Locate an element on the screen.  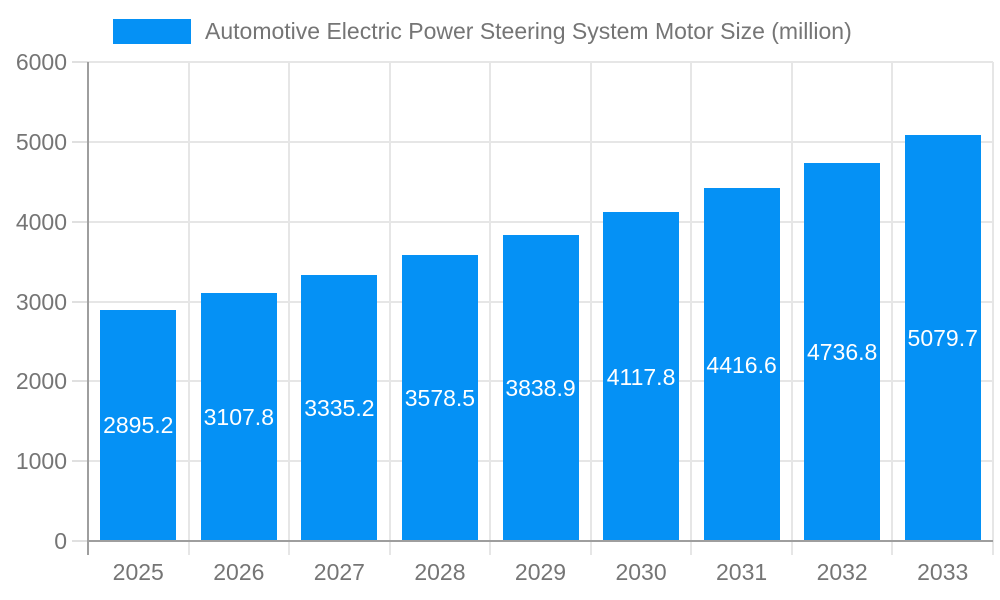
y-axis-label-3000: 3000 is located at coordinates (41, 301).